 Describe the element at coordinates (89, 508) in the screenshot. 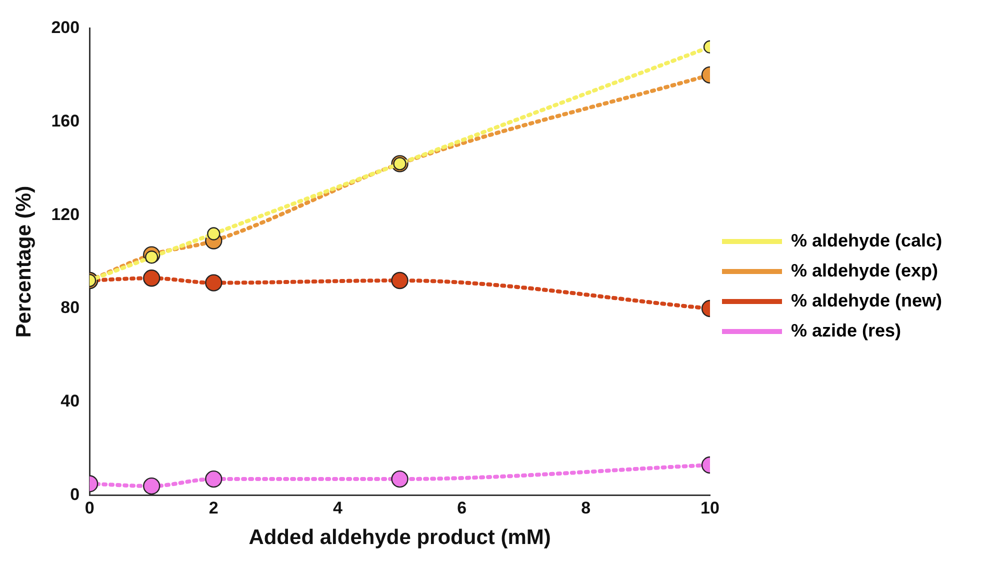

I see `x-tick-label: 0` at that location.